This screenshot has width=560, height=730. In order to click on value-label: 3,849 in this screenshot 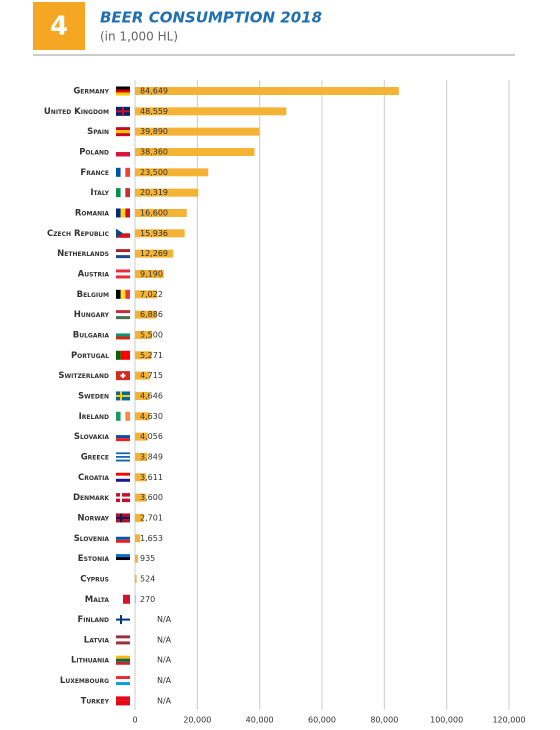, I will do `click(151, 456)`.